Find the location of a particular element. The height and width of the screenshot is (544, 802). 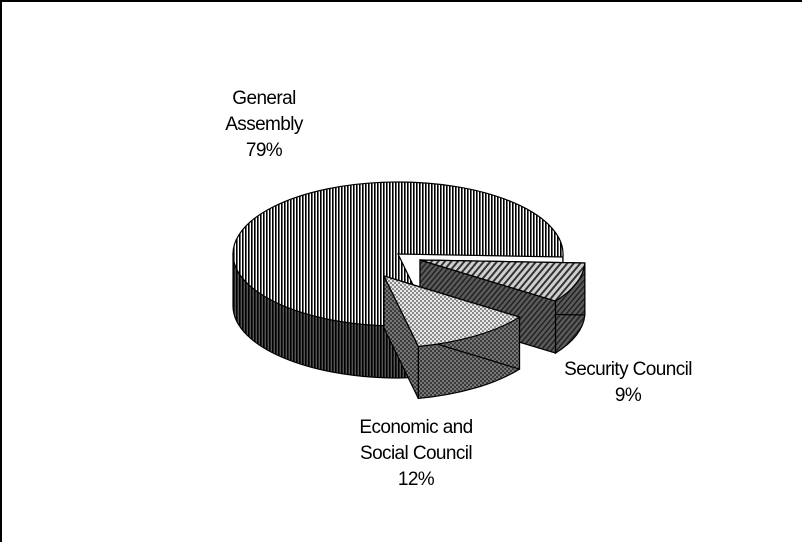

slice-label-security-council: Security Council 9% is located at coordinates (628, 382).